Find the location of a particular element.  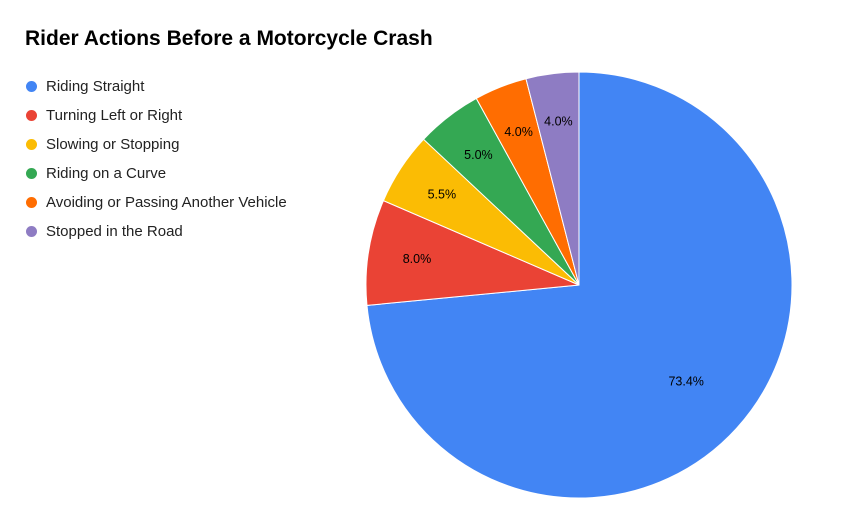

slice-data-label: 5.5% is located at coordinates (442, 194).